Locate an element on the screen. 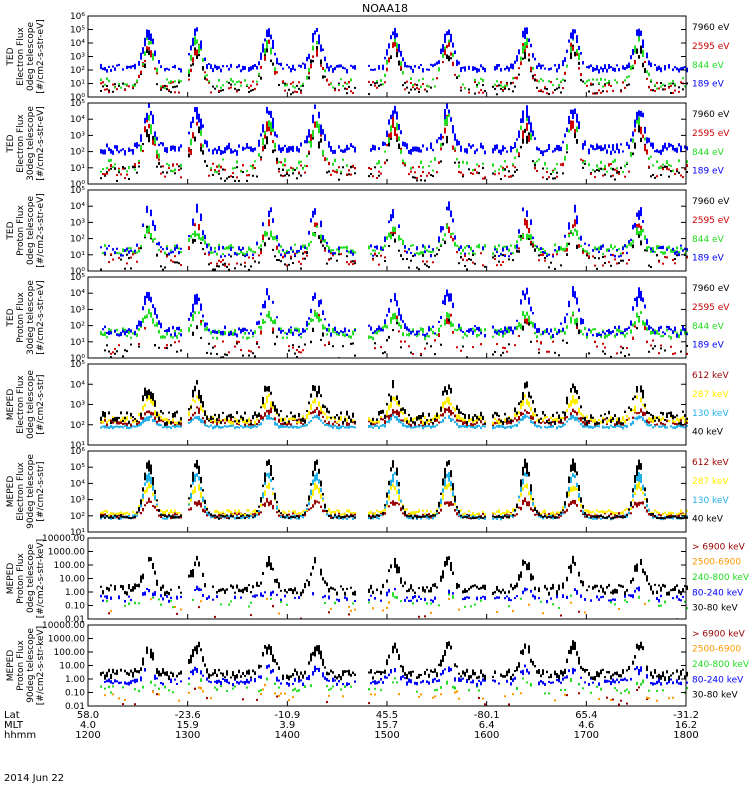  y-tick-label: 10⁴ is located at coordinates (77, 44).